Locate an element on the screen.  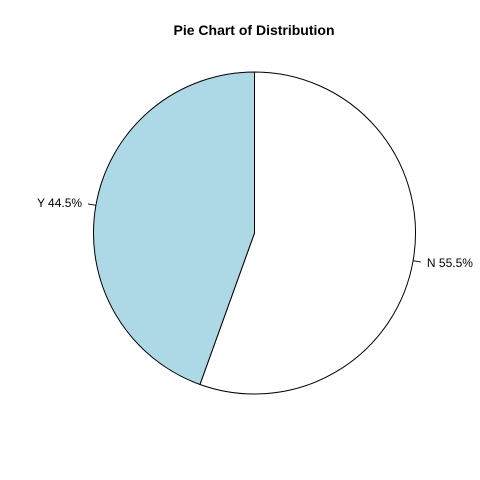
slice-label-n: N 55.5% is located at coordinates (450, 263).